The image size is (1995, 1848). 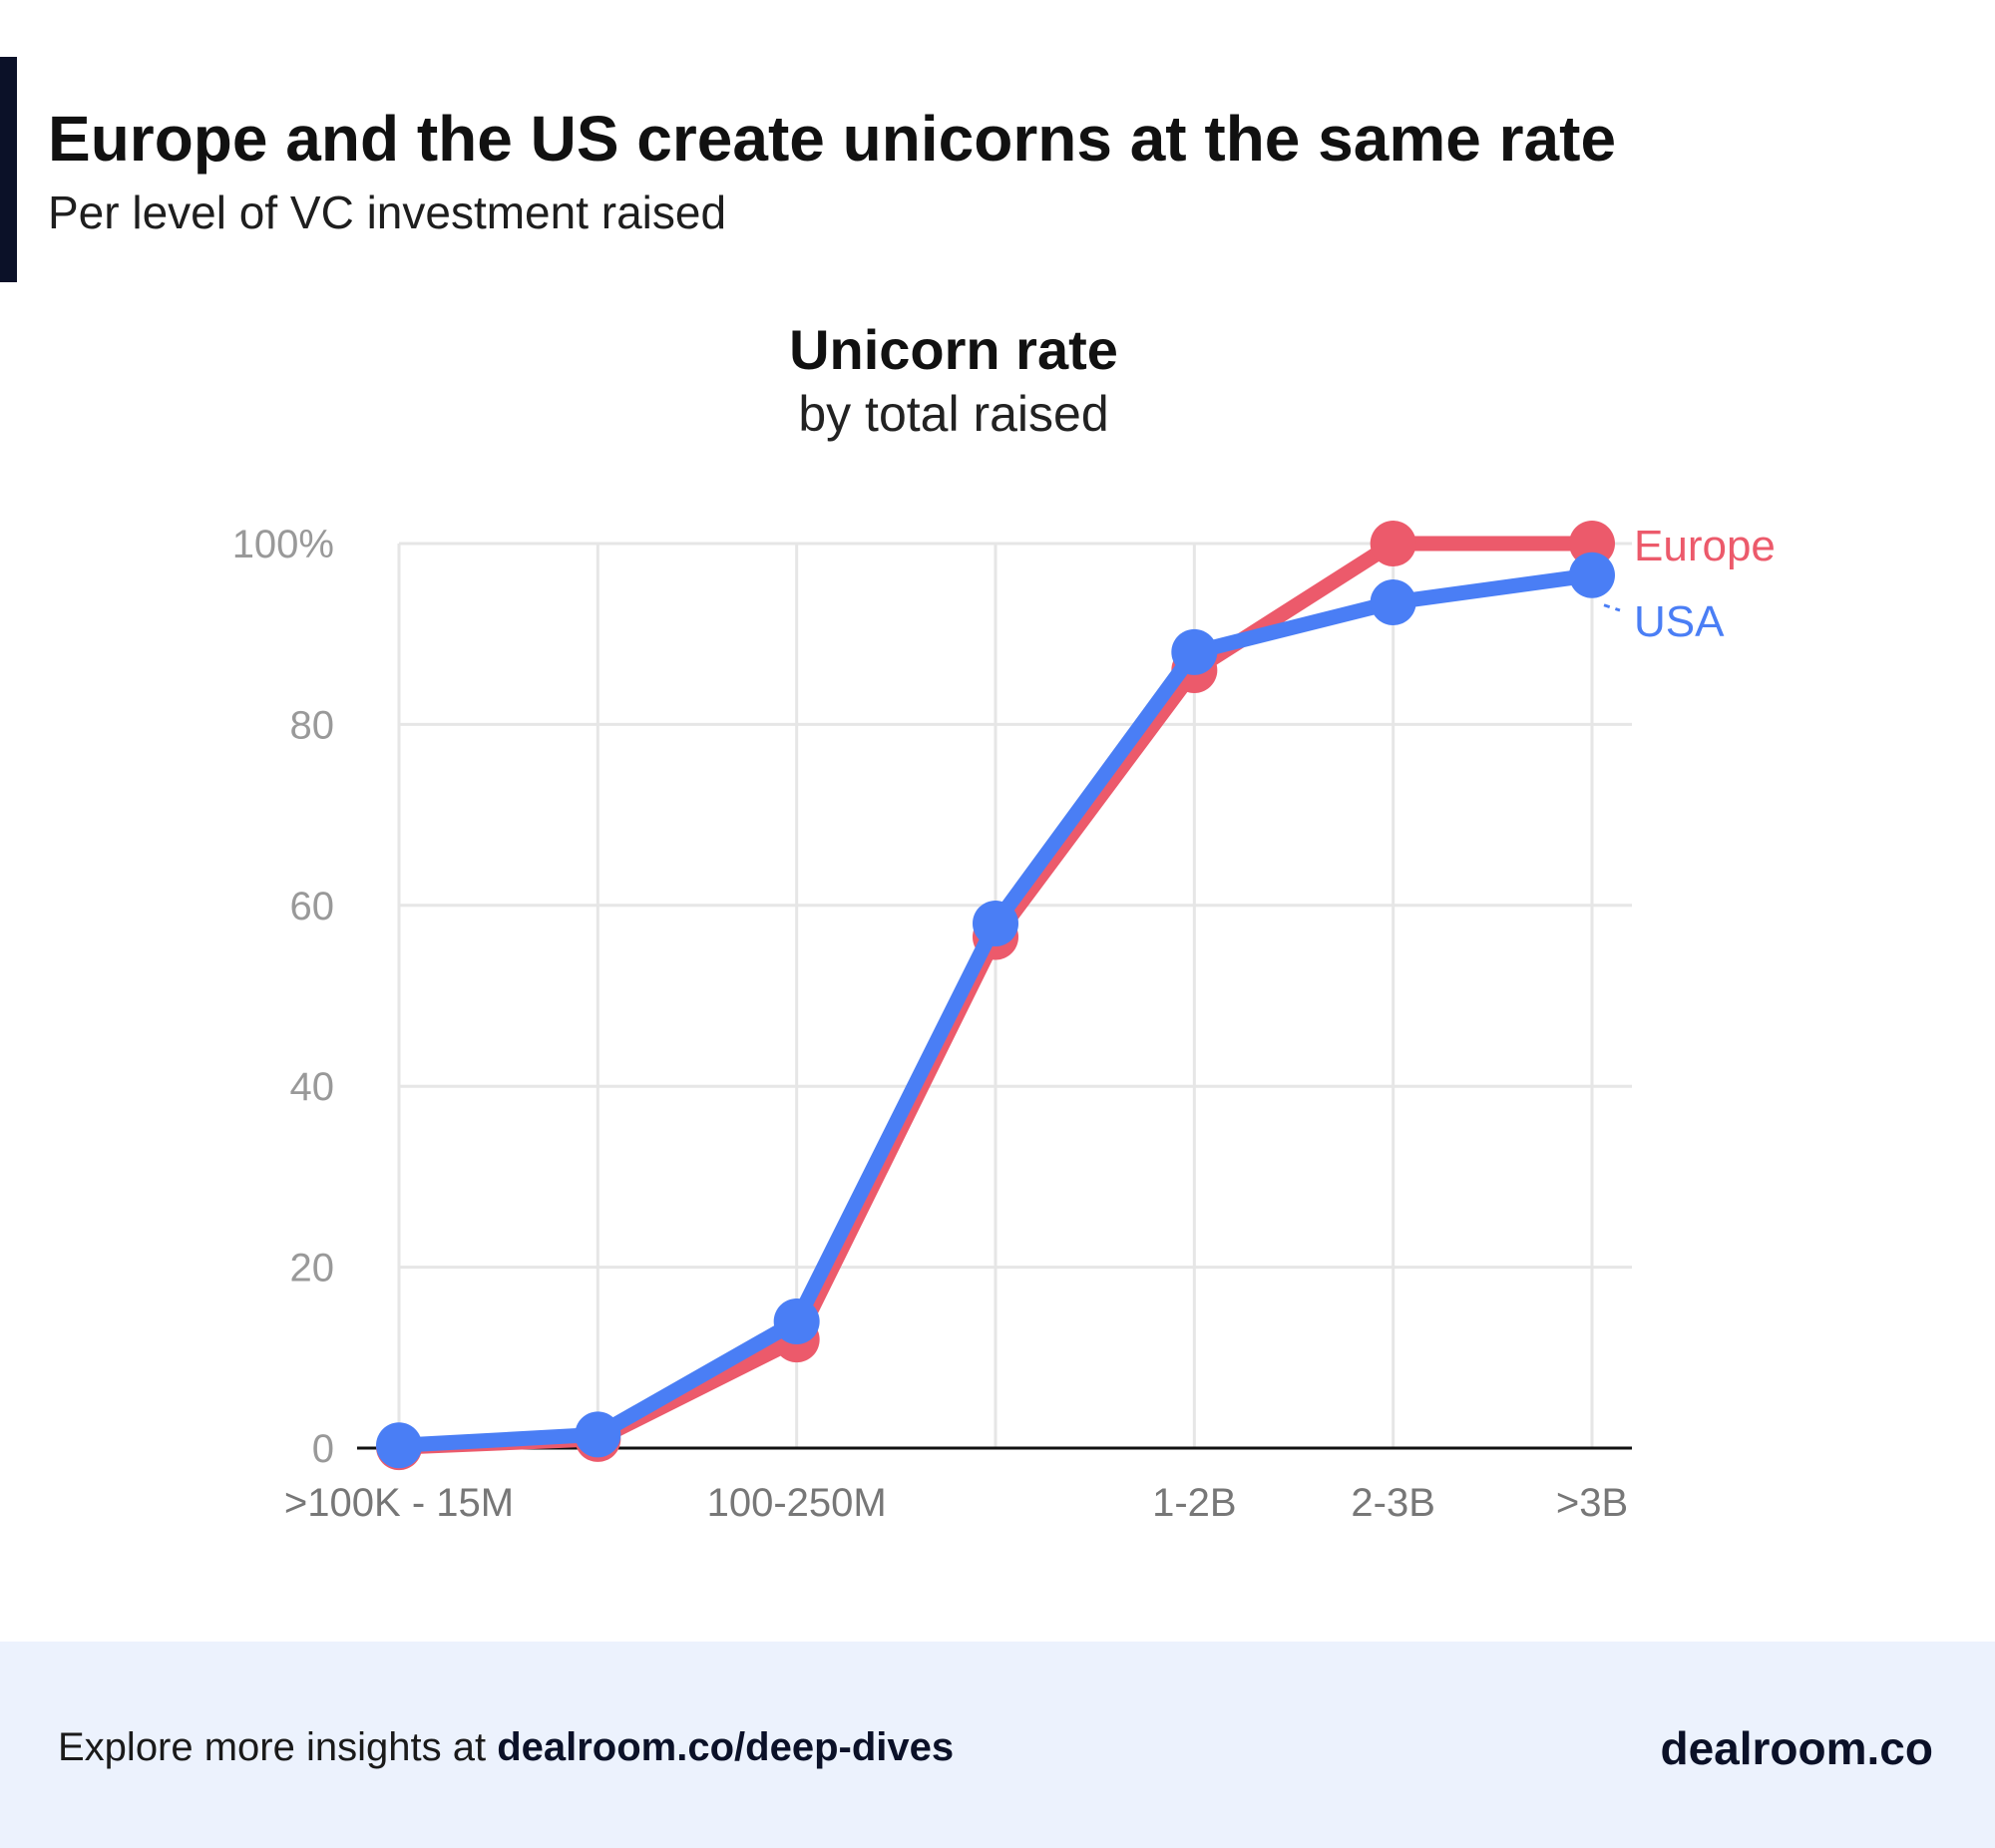 I want to click on y-tick-label: 20, so click(x=312, y=1269).